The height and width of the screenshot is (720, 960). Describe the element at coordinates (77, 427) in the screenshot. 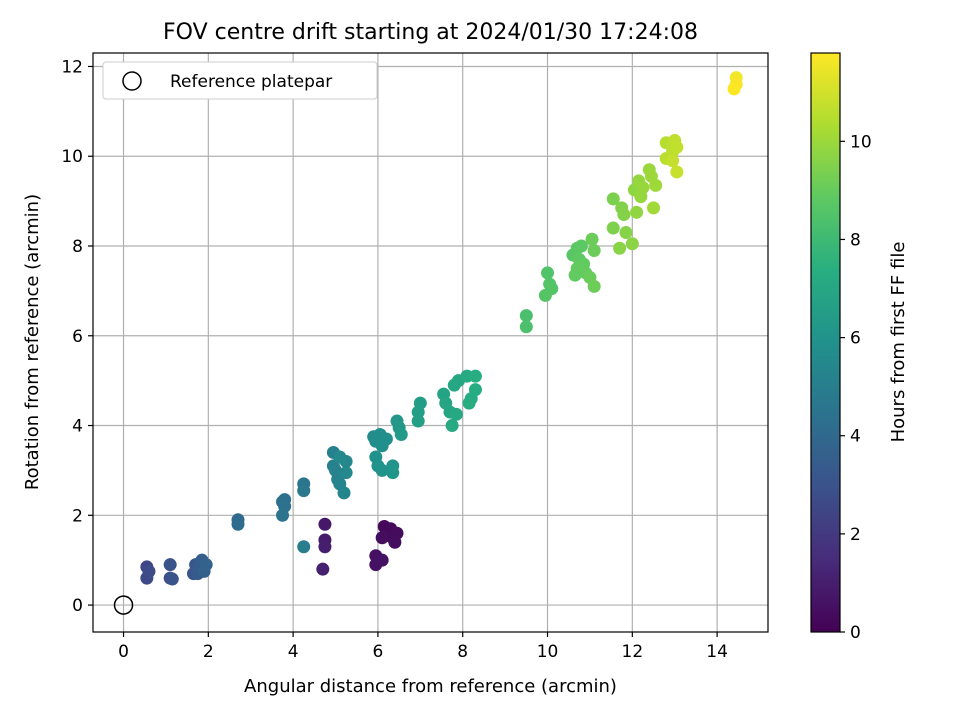

I see `y-tick-label: 4` at that location.